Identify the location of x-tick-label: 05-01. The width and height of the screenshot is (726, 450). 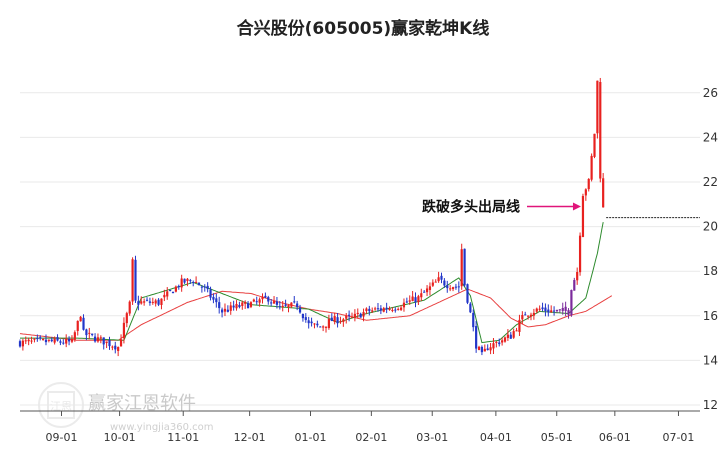
(557, 437).